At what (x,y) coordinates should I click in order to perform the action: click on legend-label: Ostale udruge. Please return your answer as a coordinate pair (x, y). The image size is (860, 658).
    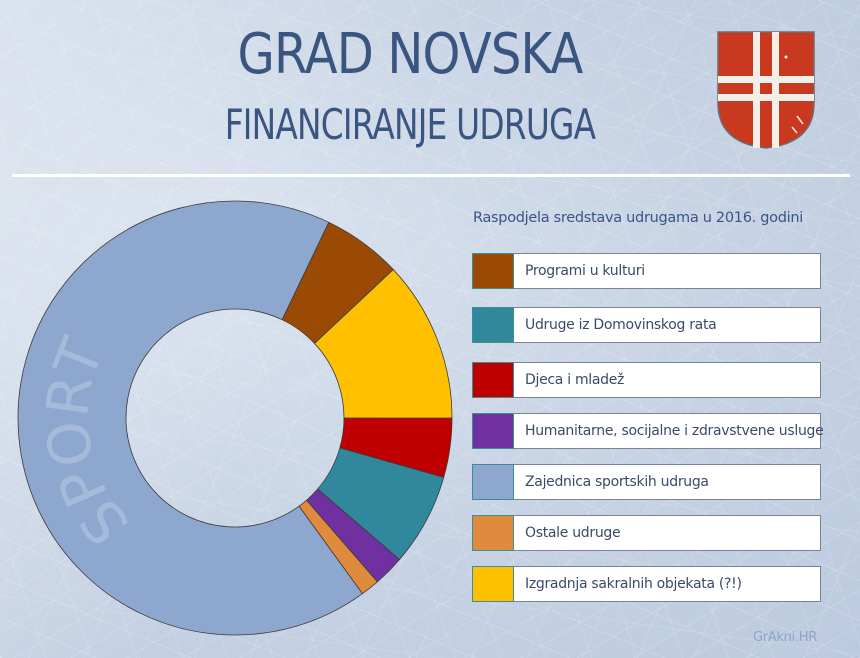
    Looking at the image, I should click on (573, 533).